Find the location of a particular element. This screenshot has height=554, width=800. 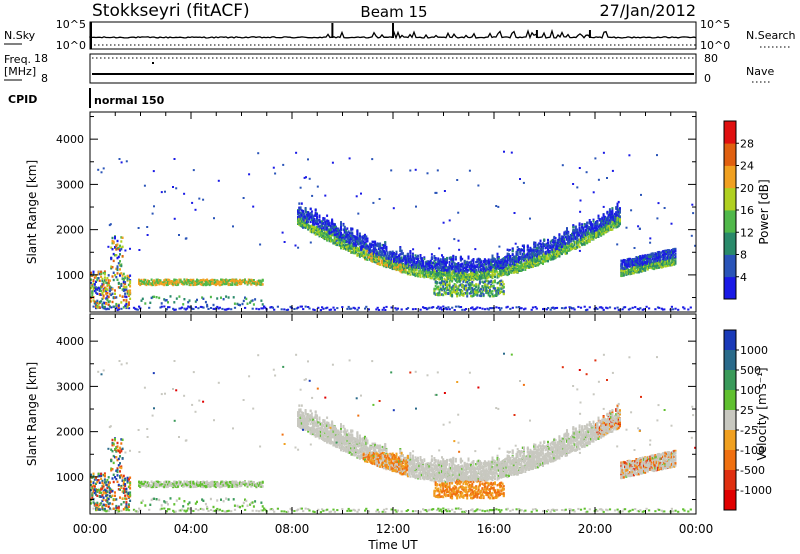

nsky-tick-top-left: 10^5 is located at coordinates (71, 24).